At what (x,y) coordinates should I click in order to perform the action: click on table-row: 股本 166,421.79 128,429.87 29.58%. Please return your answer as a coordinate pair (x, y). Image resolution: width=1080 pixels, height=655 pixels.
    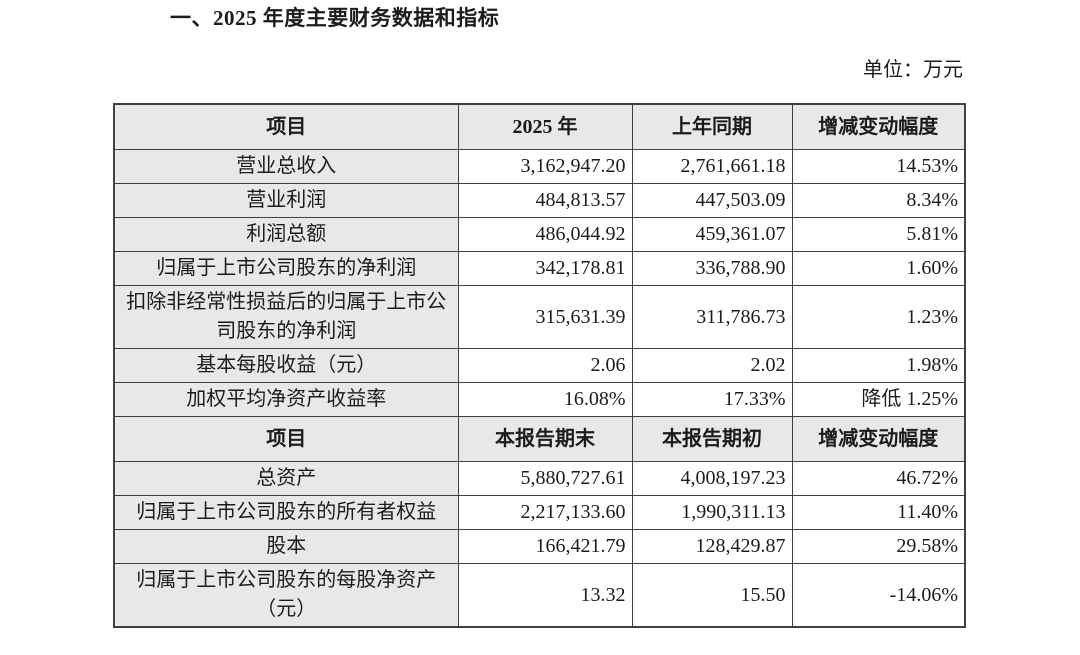
    Looking at the image, I should click on (539, 546).